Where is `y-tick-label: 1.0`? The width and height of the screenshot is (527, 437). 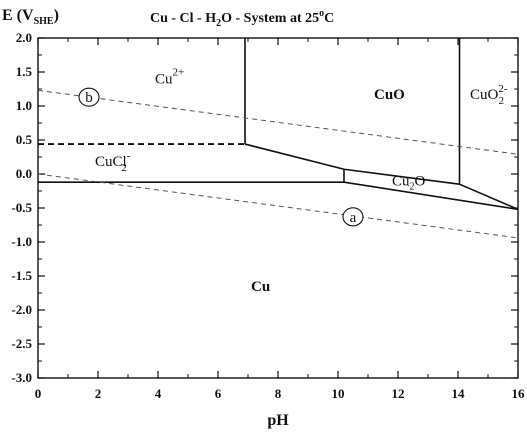 y-tick-label: 1.0 is located at coordinates (24, 105).